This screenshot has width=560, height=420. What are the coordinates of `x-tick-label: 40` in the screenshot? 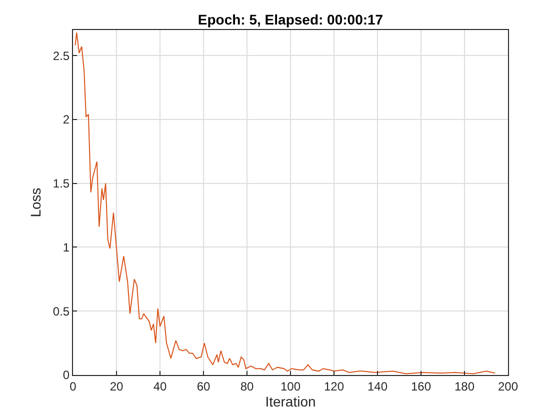 It's located at (160, 386).